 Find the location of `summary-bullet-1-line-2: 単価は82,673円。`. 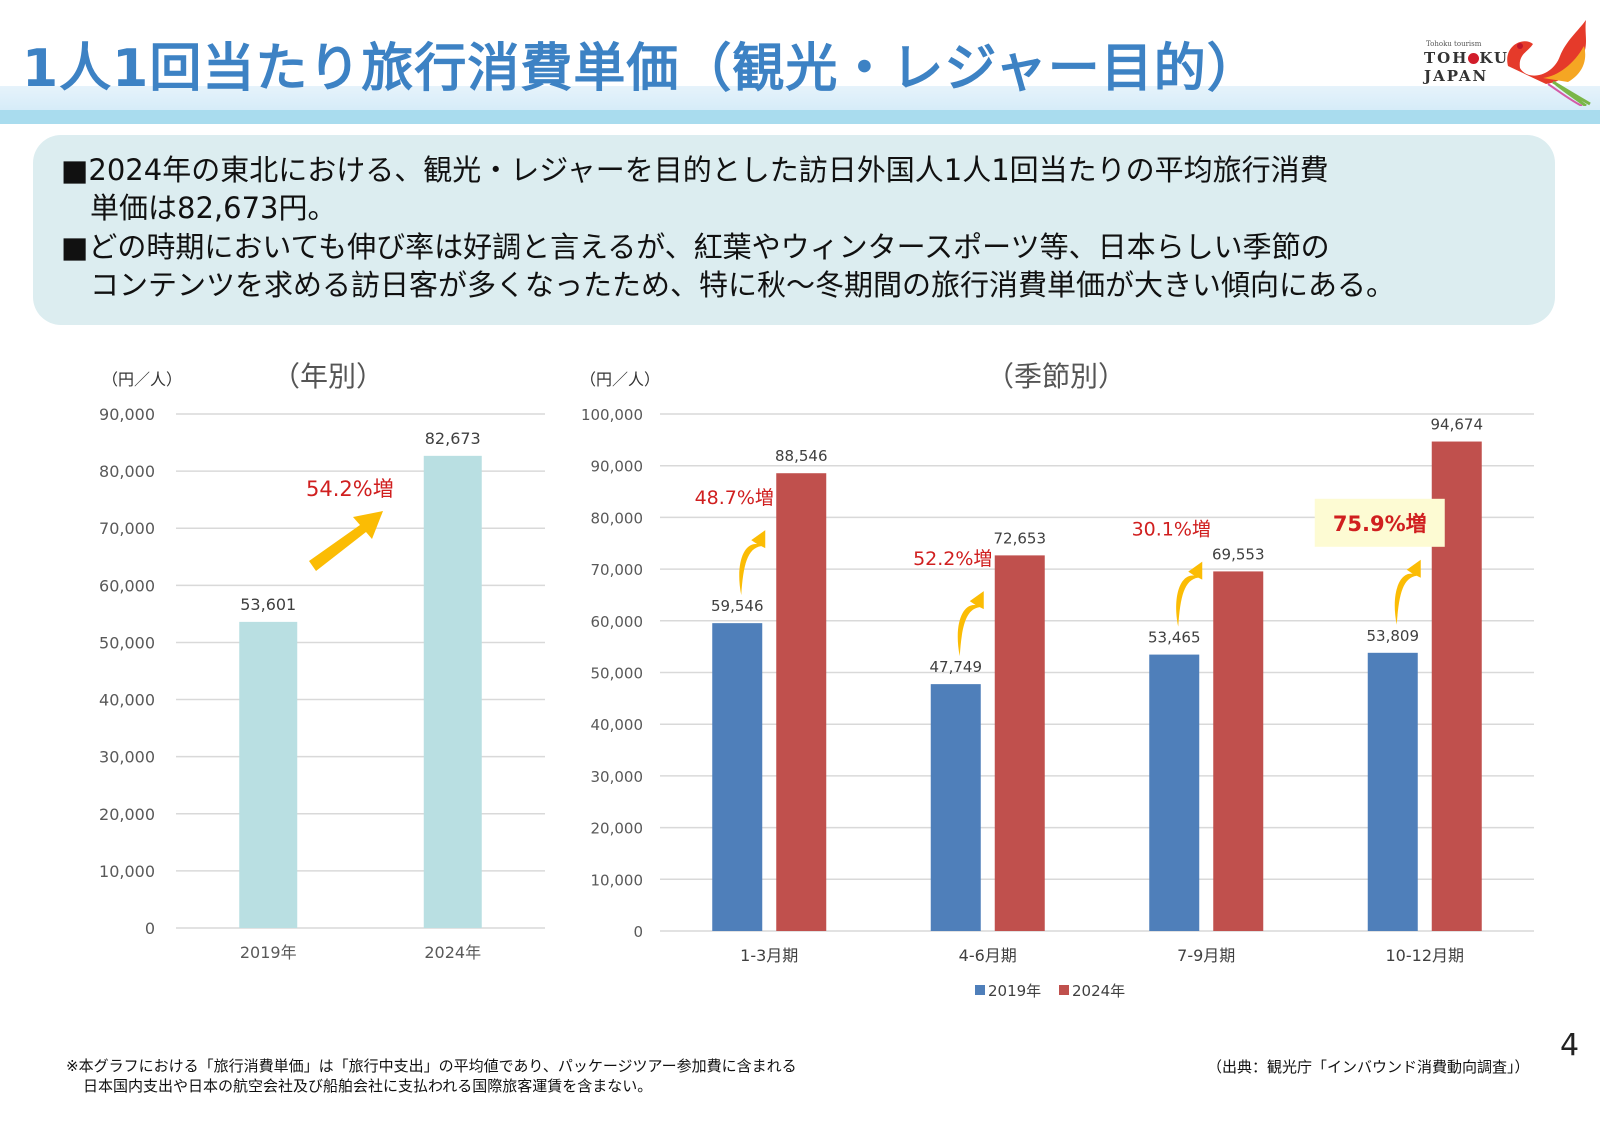

summary-bullet-1-line-2: 単価は82,673円。 is located at coordinates (213, 208).